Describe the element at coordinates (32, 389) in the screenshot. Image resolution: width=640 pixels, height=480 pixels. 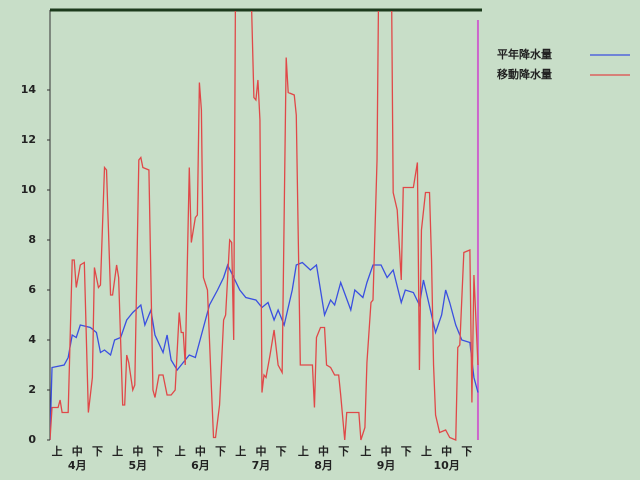
I see `y-tick-label: 2` at that location.